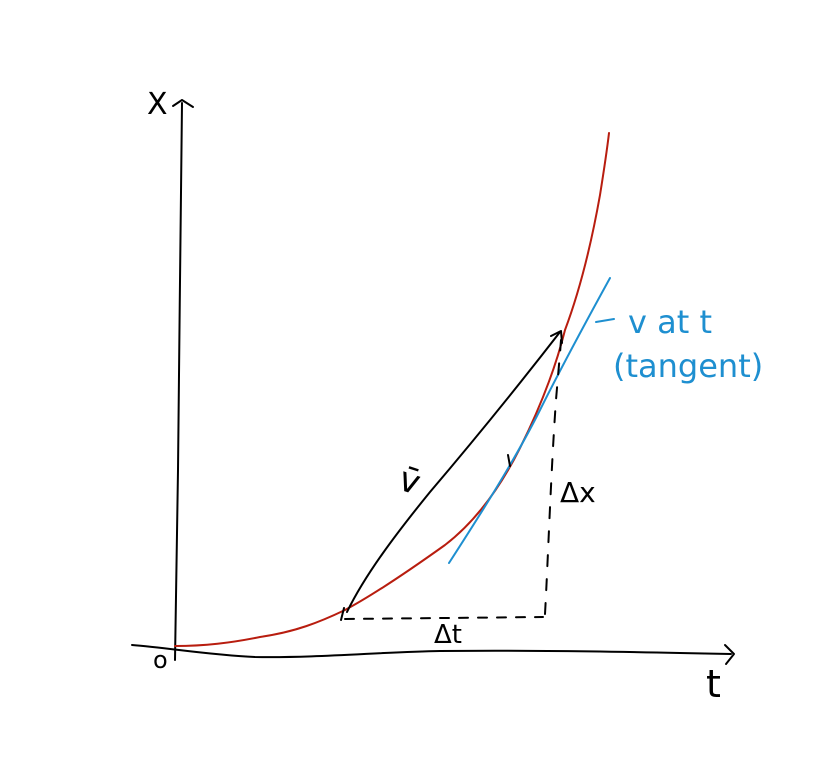 The height and width of the screenshot is (758, 835). Describe the element at coordinates (157, 104) in the screenshot. I see `y-axis-label: X` at that location.